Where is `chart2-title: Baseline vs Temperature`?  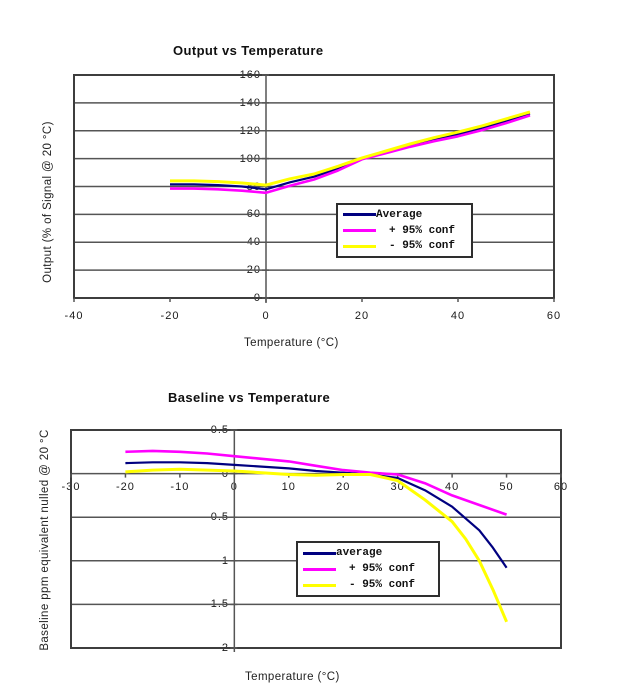 chart2-title: Baseline vs Temperature is located at coordinates (249, 397).